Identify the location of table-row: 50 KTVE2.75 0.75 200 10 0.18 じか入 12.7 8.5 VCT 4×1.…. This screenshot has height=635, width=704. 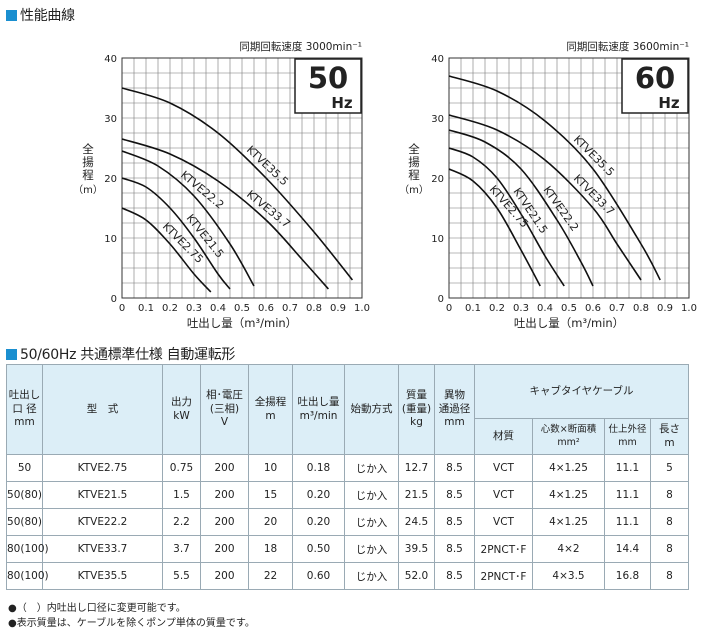
(347, 468).